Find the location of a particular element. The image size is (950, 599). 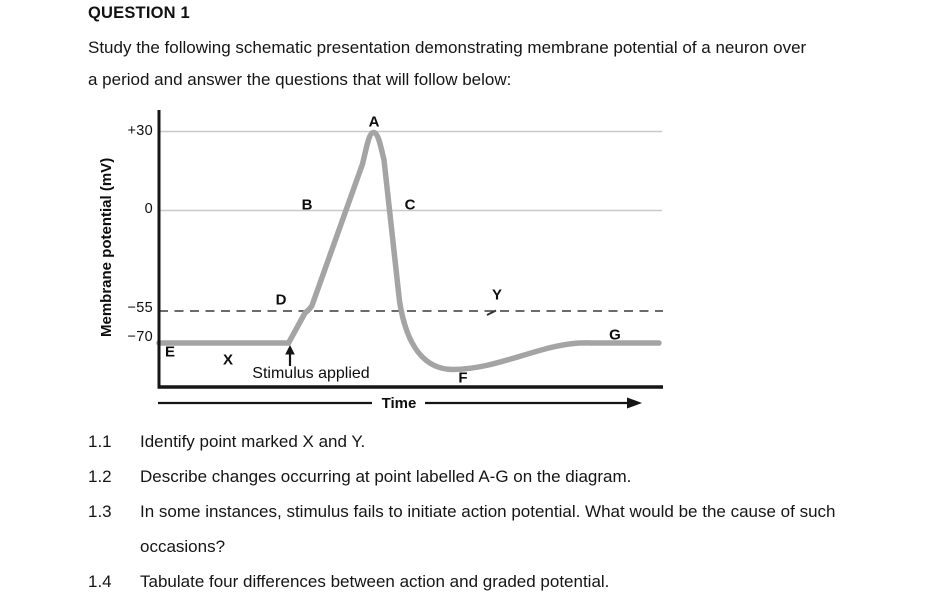

question-number: 1.2 is located at coordinates (100, 476).